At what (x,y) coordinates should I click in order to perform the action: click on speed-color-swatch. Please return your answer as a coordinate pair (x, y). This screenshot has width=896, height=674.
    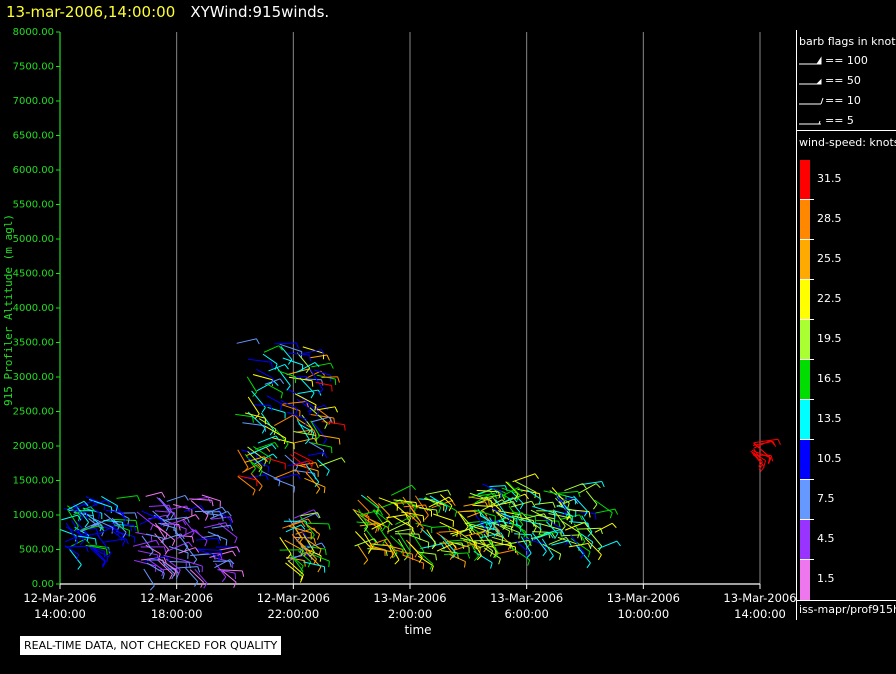
    Looking at the image, I should click on (805, 340).